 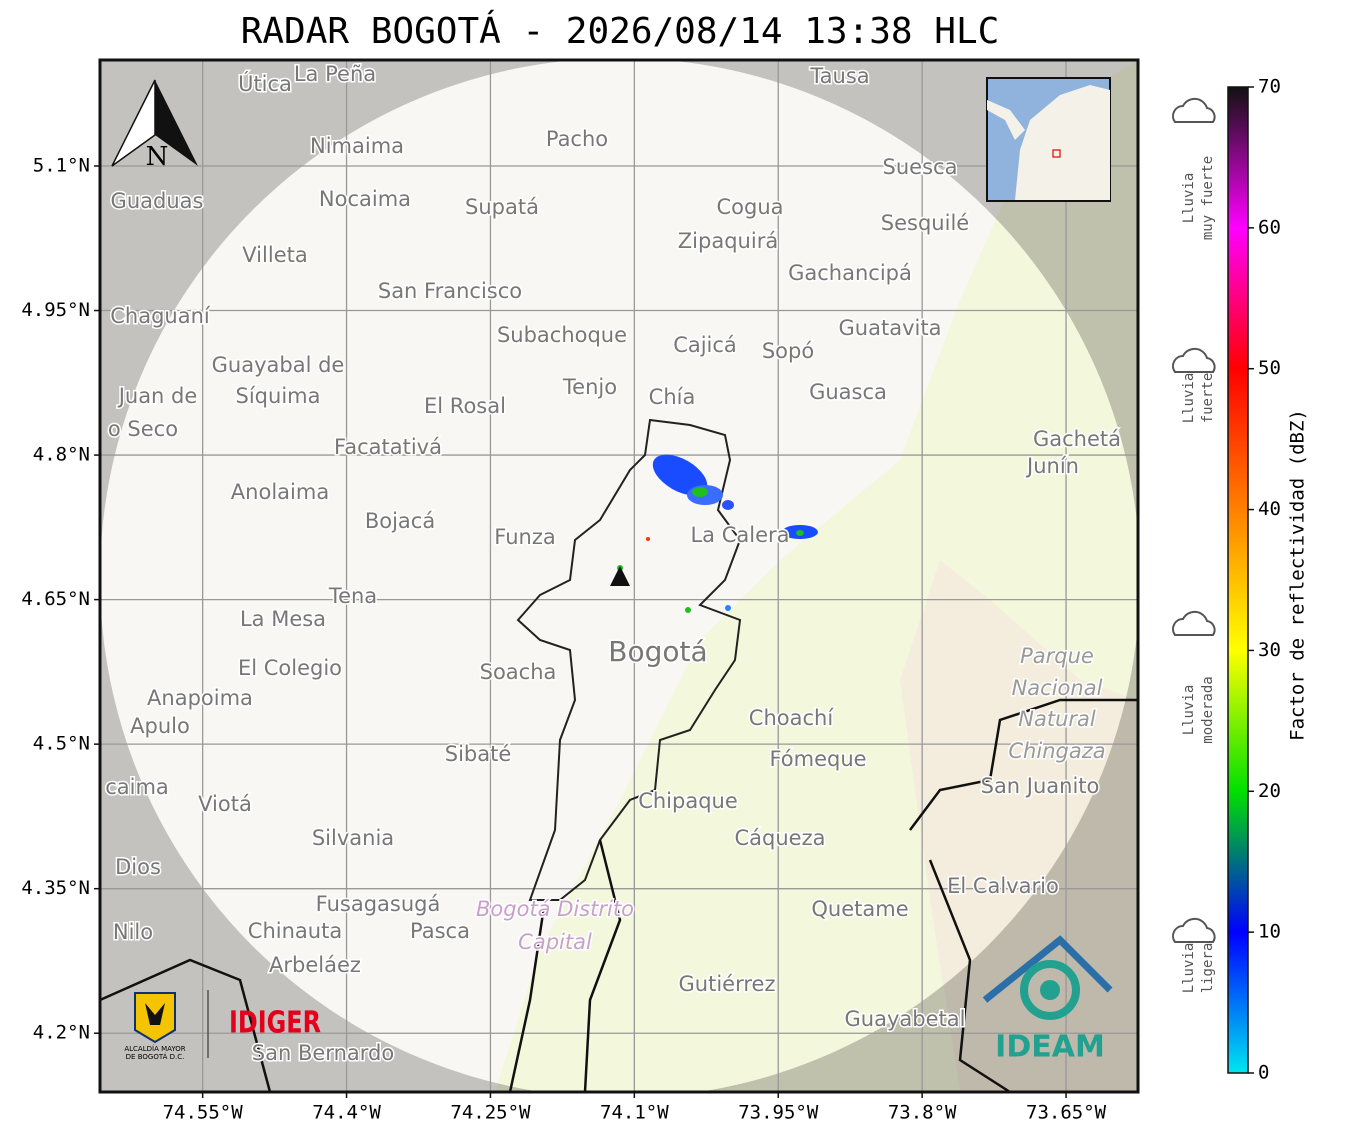 What do you see at coordinates (792, 718) in the screenshot?
I see `place-label: Choachí` at bounding box center [792, 718].